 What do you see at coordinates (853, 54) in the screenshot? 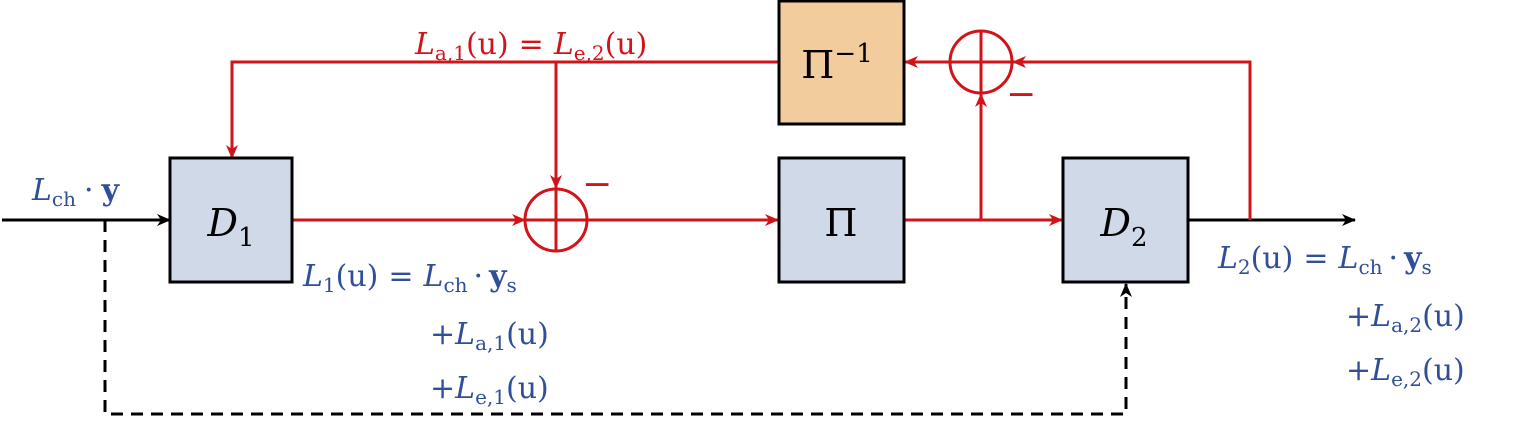
I see `deinterleaver-superscript: −1` at bounding box center [853, 54].